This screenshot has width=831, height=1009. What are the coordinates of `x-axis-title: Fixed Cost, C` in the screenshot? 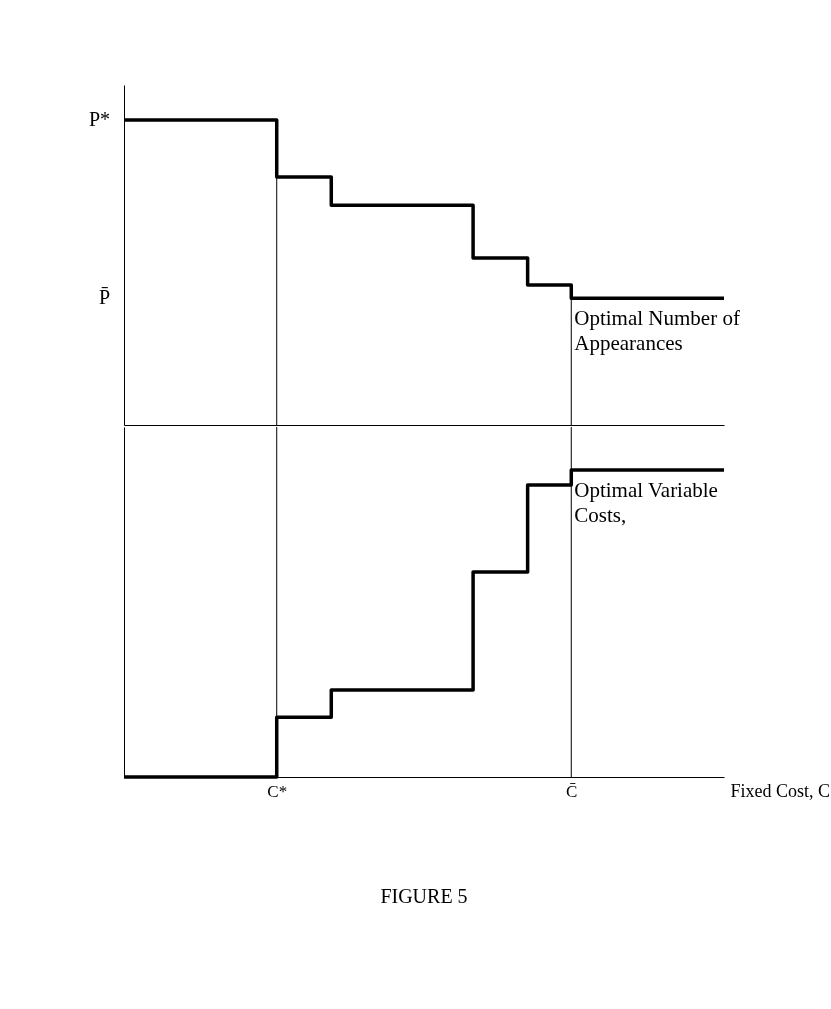 It's located at (780, 790).